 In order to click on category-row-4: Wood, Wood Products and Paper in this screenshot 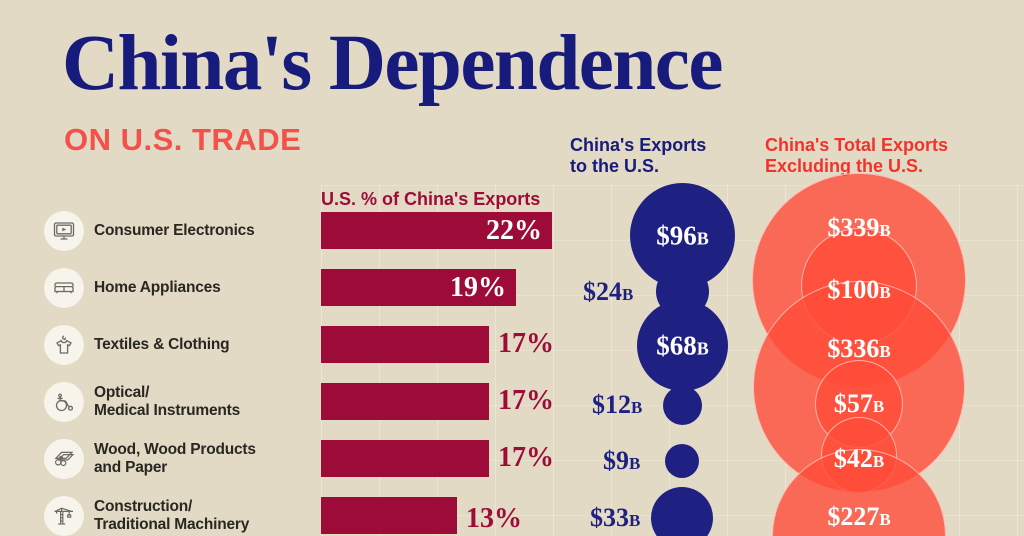, I will do `click(181, 459)`.